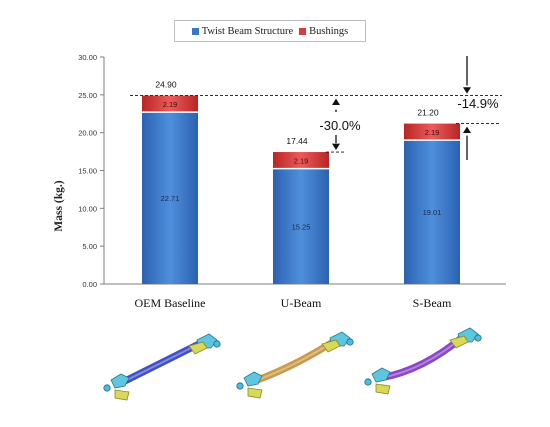 The width and height of the screenshot is (550, 427). What do you see at coordinates (428, 113) in the screenshot?
I see `data-label-total: 21.20` at bounding box center [428, 113].